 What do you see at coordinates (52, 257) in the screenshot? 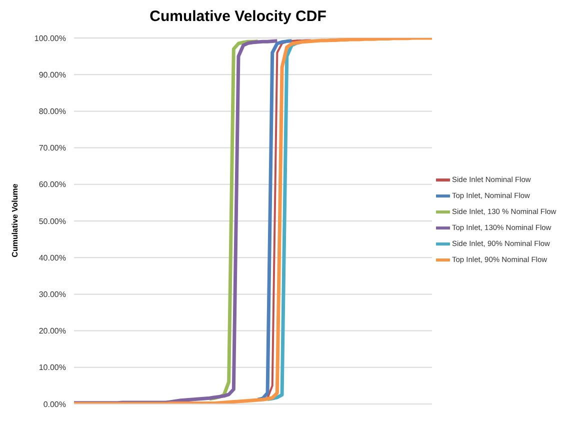
I see `y-tick-label: 40.00%` at bounding box center [52, 257].